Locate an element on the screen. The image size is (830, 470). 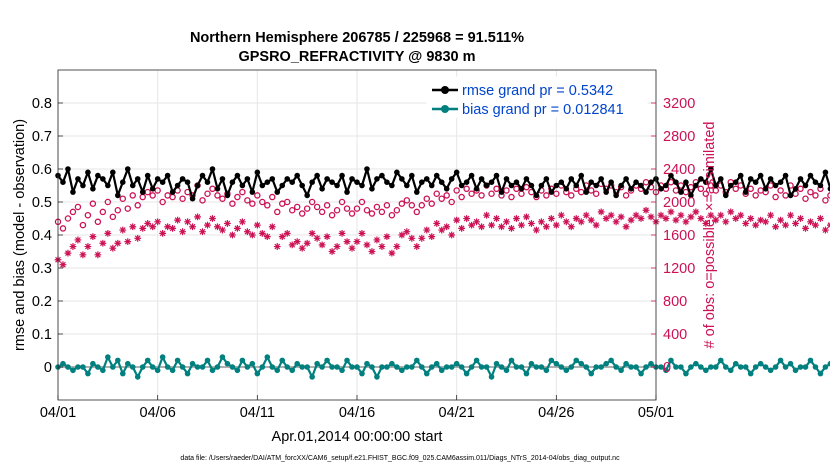
left-tick-label: 0.3 is located at coordinates (42, 269).